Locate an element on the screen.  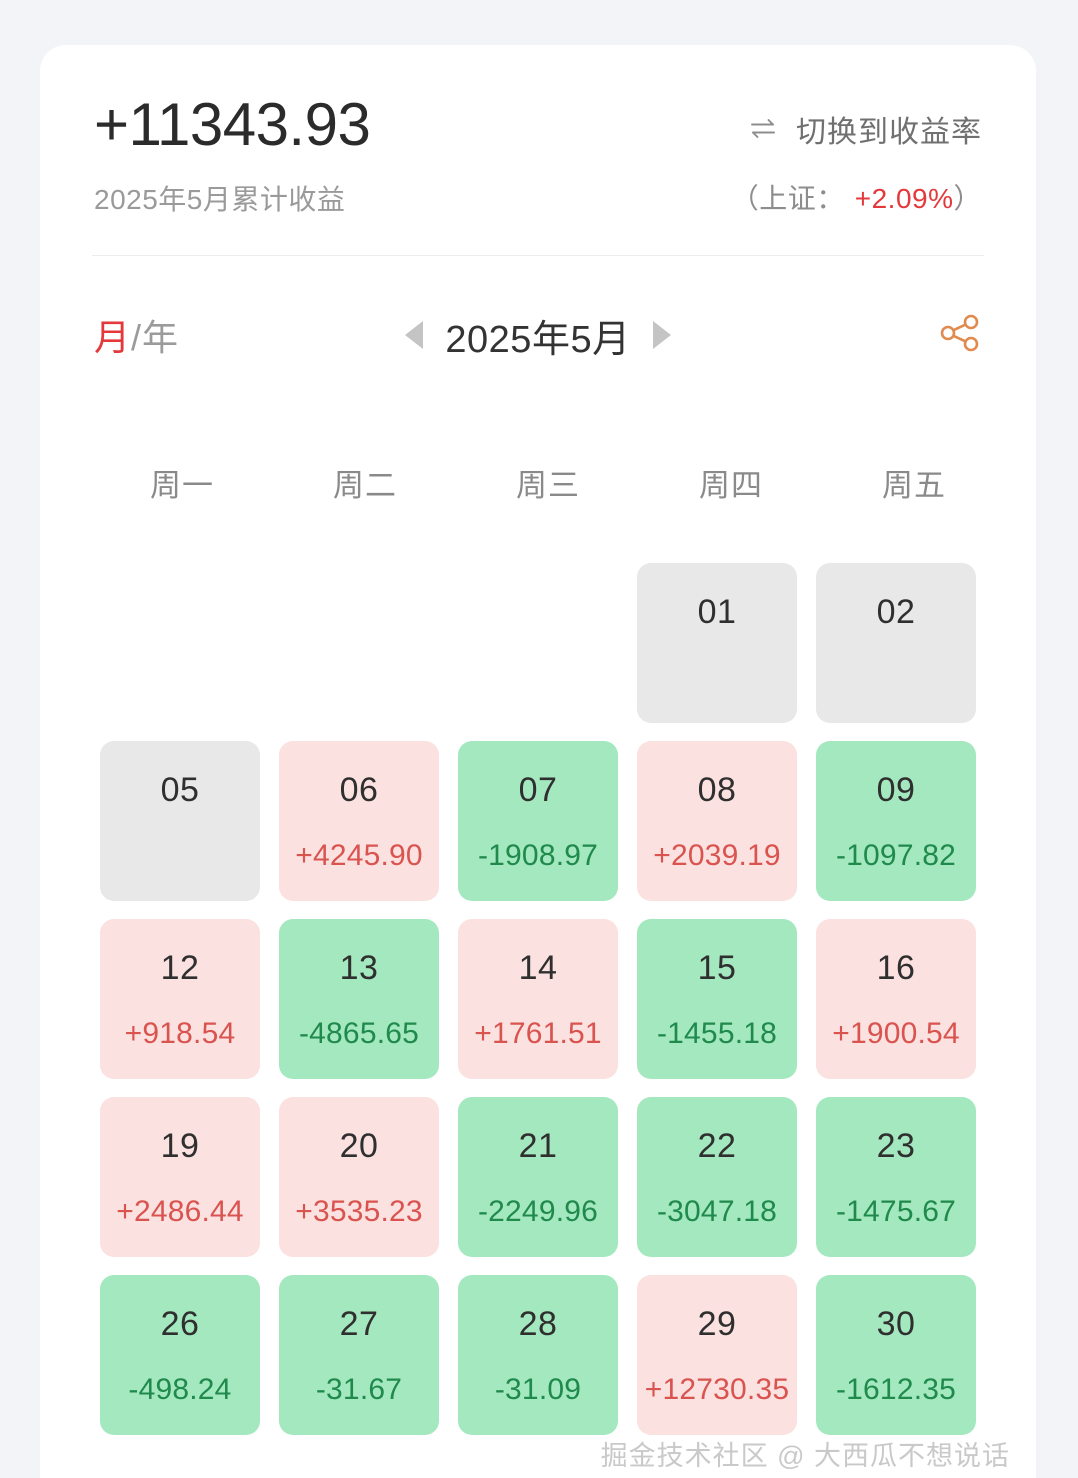
day-cell: 27 -31.67 is located at coordinates (359, 1355).